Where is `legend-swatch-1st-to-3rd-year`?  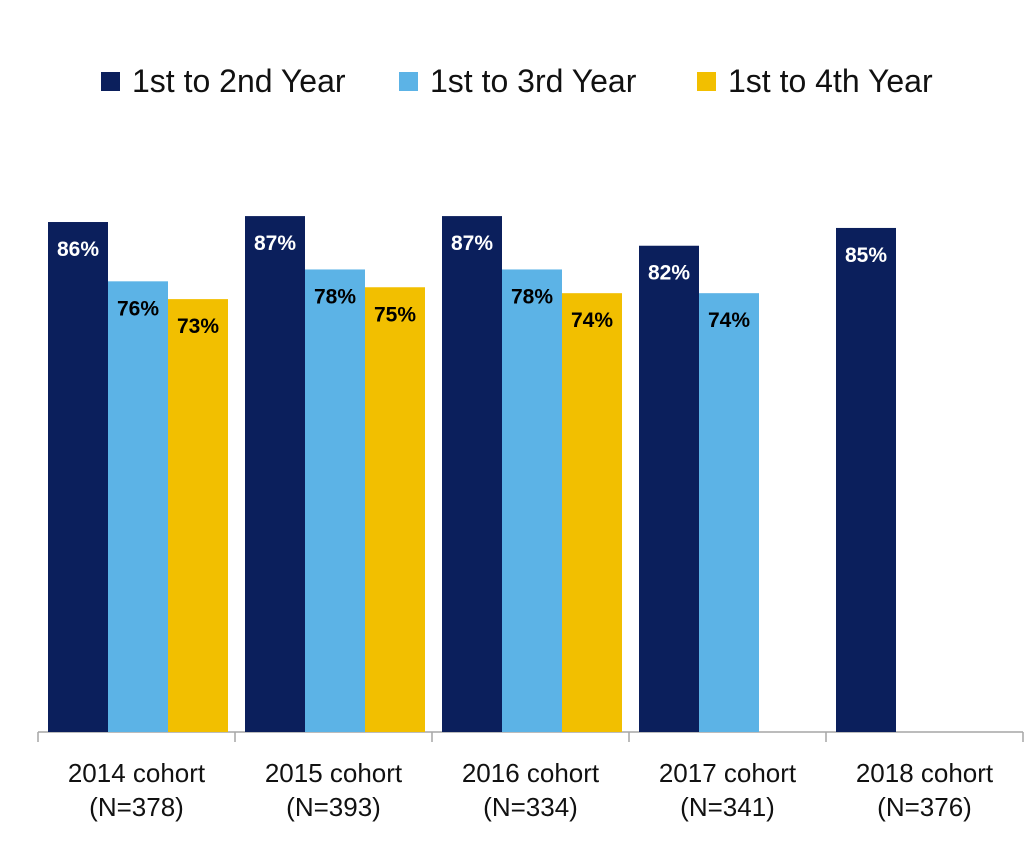 legend-swatch-1st-to-3rd-year is located at coordinates (408, 81).